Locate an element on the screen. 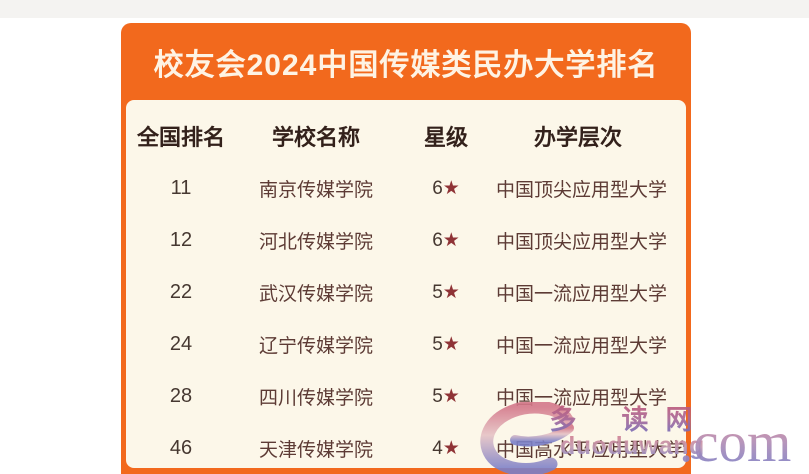 Image resolution: width=809 pixels, height=474 pixels. rank-value: 22 is located at coordinates (181, 291).